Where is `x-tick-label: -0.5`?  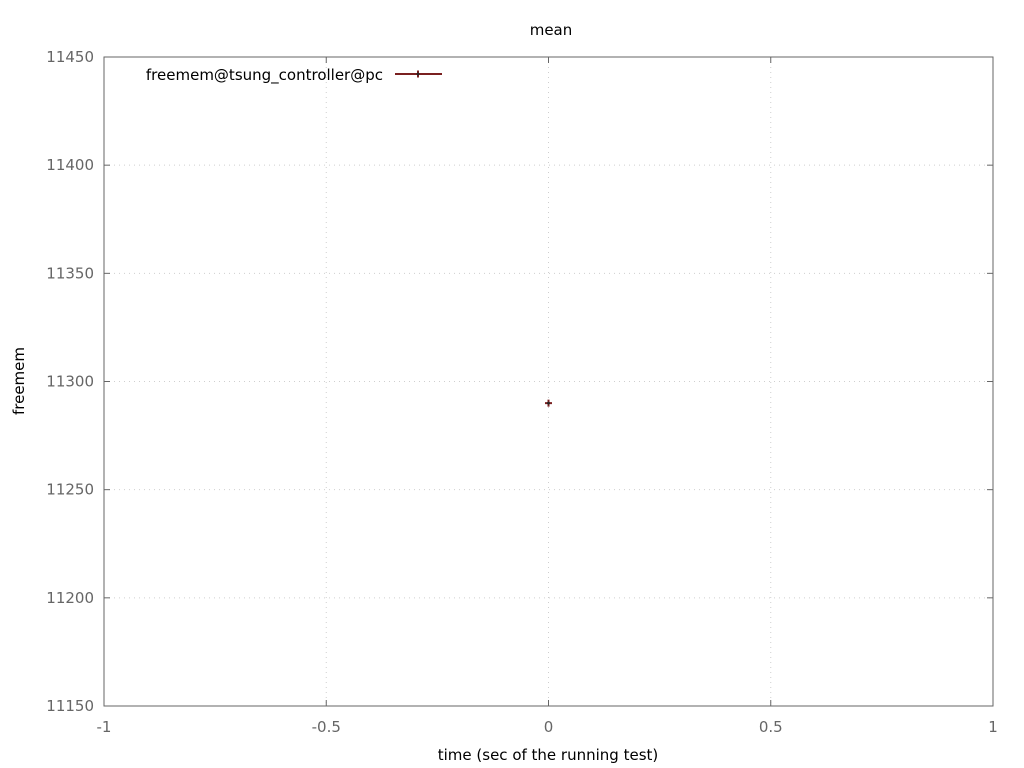 x-tick-label: -0.5 is located at coordinates (326, 727).